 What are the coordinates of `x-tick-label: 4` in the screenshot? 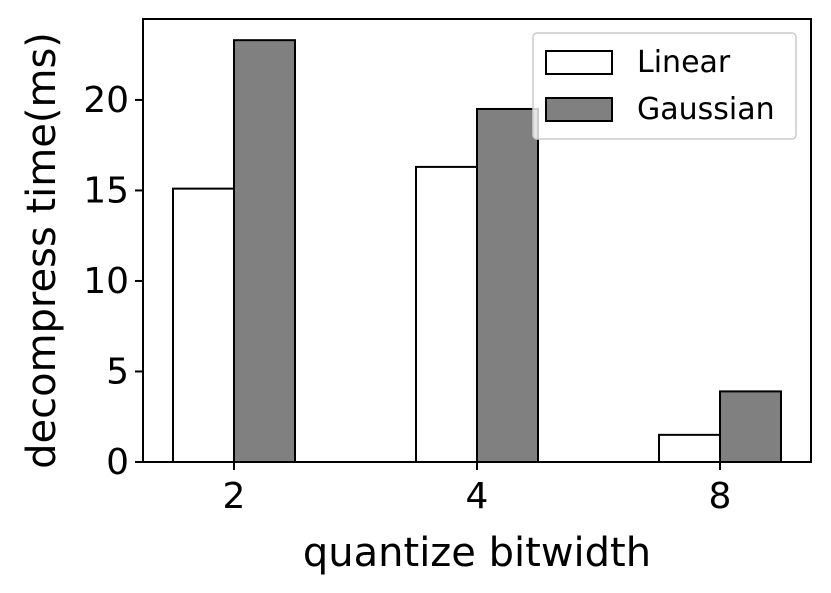 It's located at (477, 496).